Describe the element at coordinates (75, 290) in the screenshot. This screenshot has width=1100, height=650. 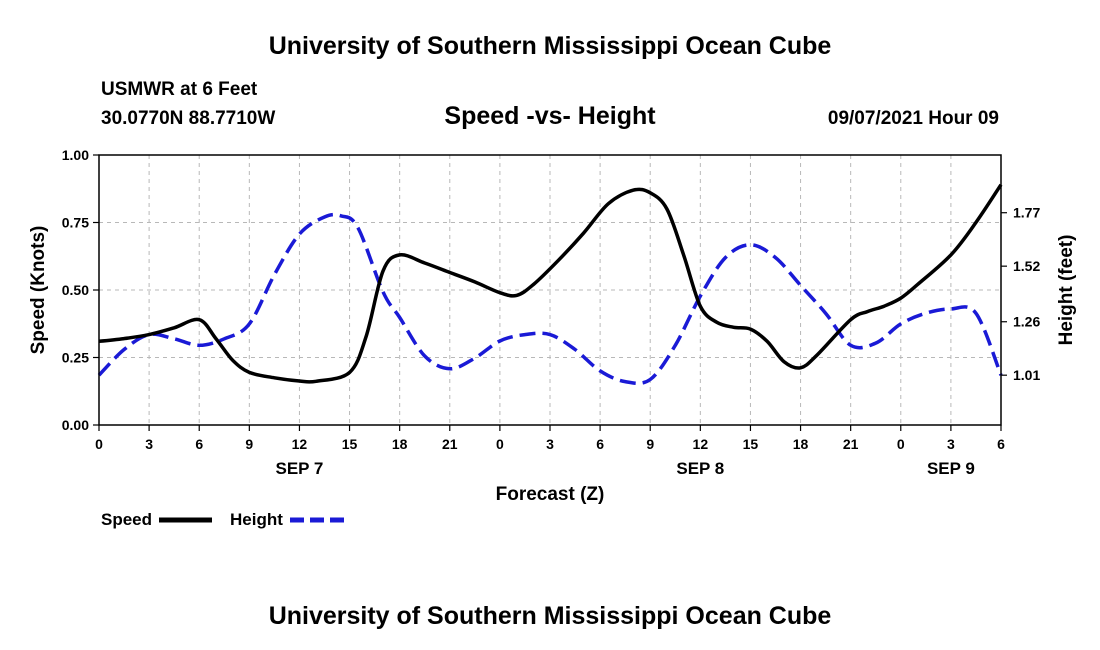
I see `y-left-tick-label: 0.50` at that location.